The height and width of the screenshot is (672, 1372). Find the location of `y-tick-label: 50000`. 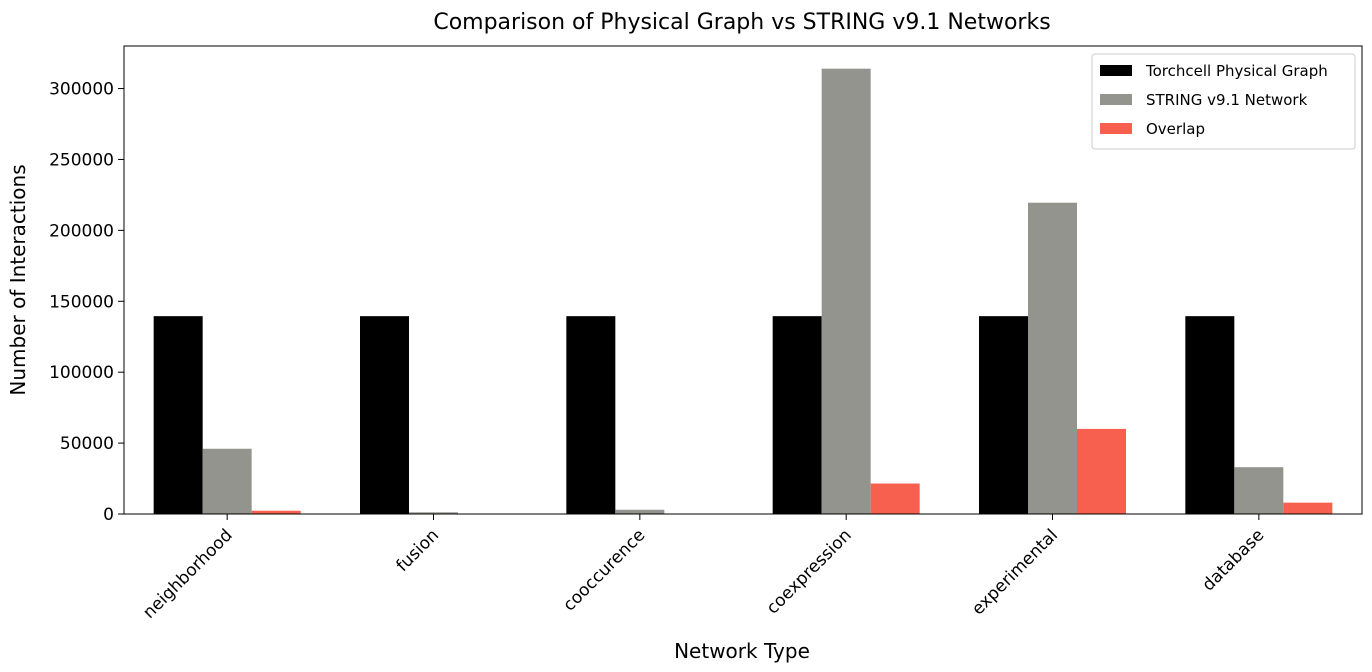

y-tick-label: 50000 is located at coordinates (87, 444).